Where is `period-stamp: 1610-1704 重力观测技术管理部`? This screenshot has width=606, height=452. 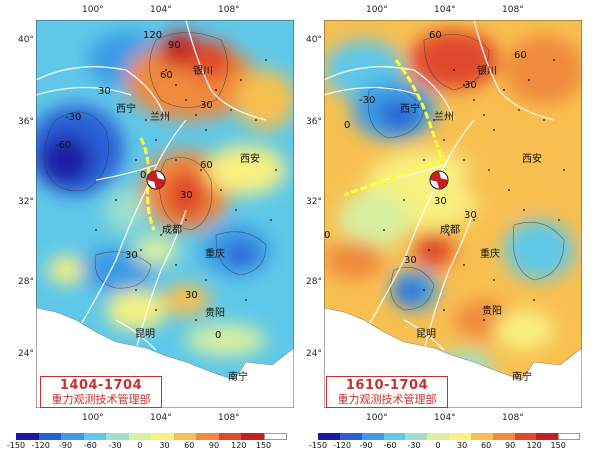 period-stamp: 1610-1704 重力观测技术管理部 is located at coordinates (387, 392).